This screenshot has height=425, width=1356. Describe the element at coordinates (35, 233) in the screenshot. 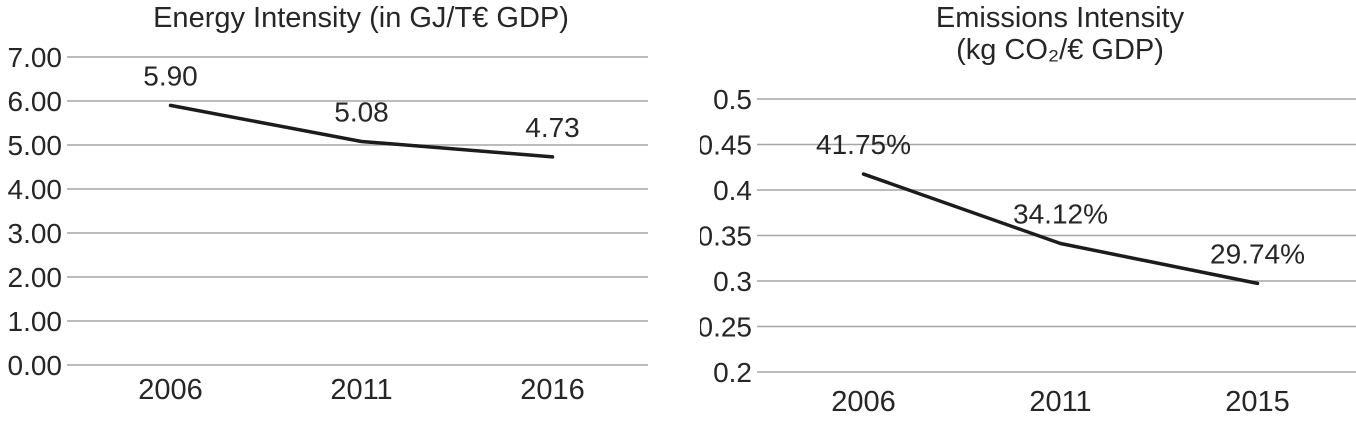

I see `y-axis-label: 3.00` at that location.